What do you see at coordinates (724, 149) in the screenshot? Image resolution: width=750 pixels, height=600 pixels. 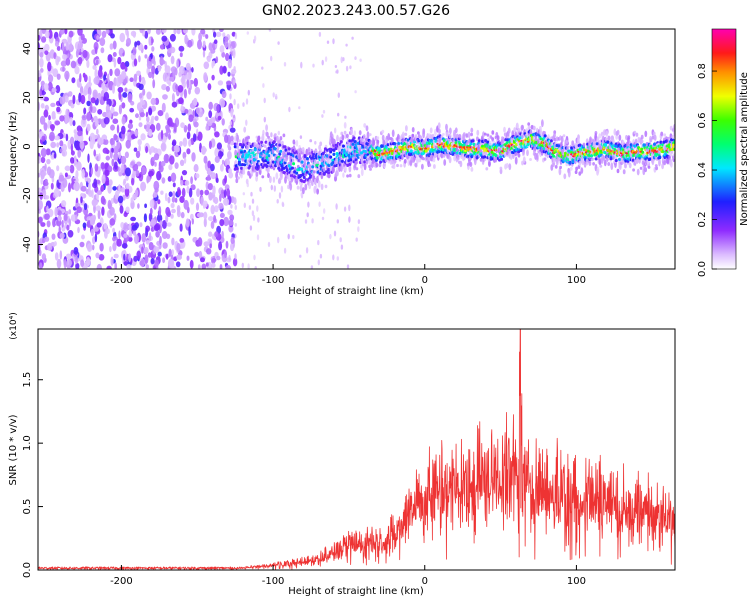 I see `colorbar-gradient` at bounding box center [724, 149].